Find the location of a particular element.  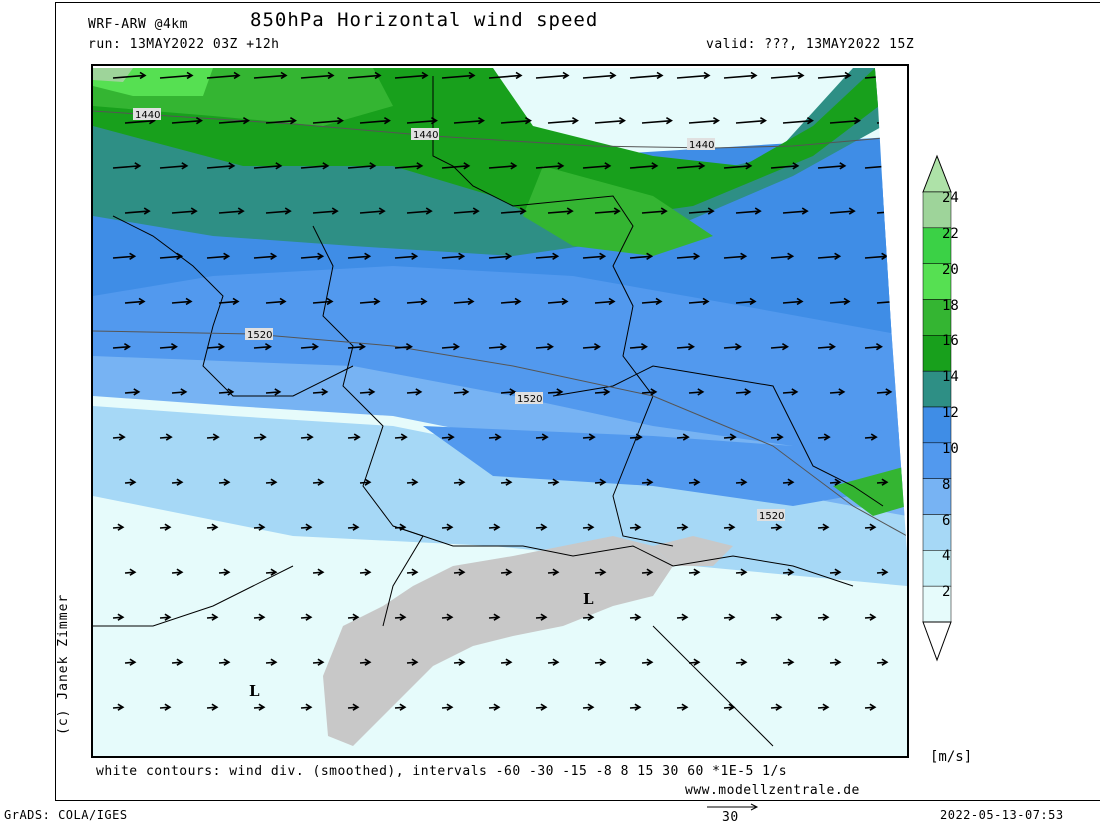

run-time: run: 13MAY2022 03Z +12h is located at coordinates (184, 44).